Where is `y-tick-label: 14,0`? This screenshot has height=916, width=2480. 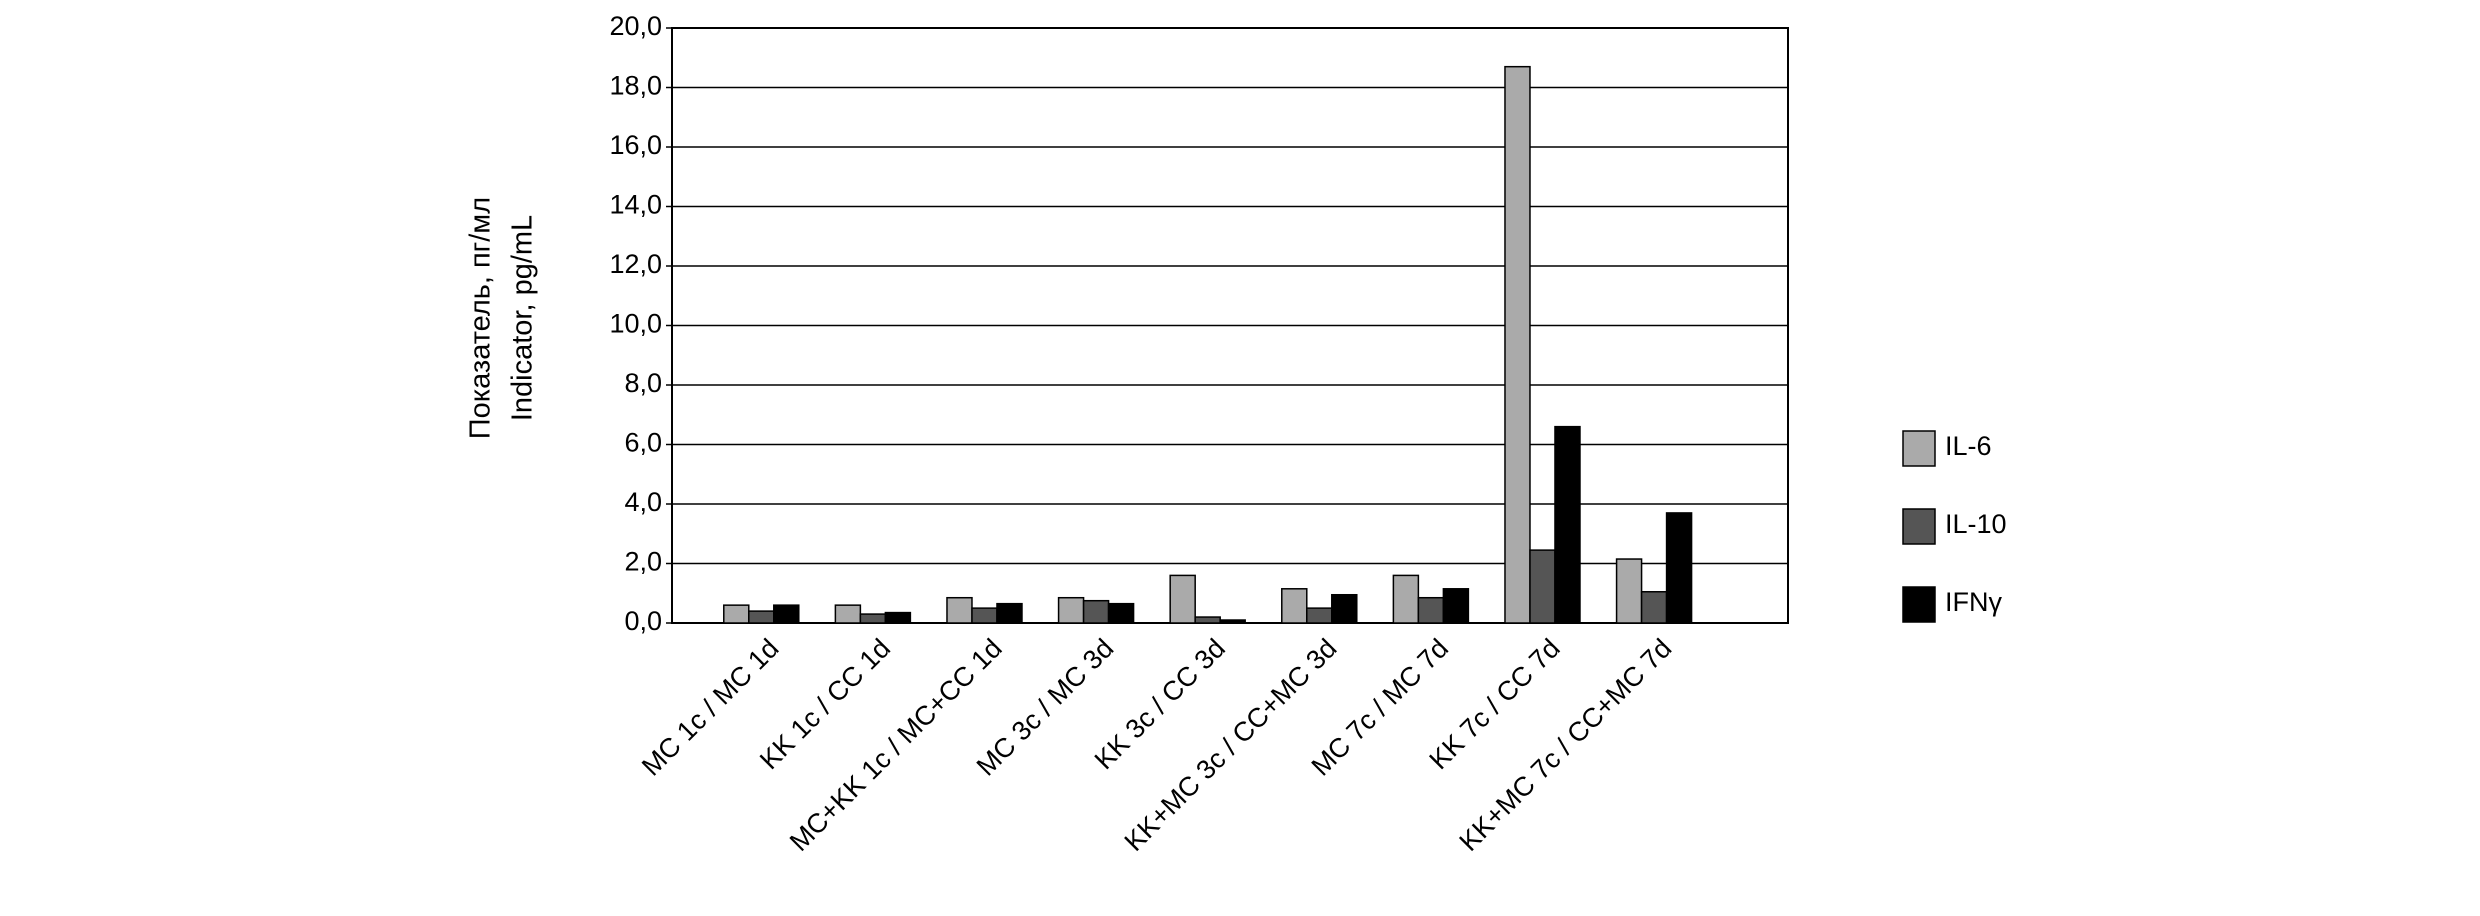
y-tick-label: 14,0 is located at coordinates (635, 205).